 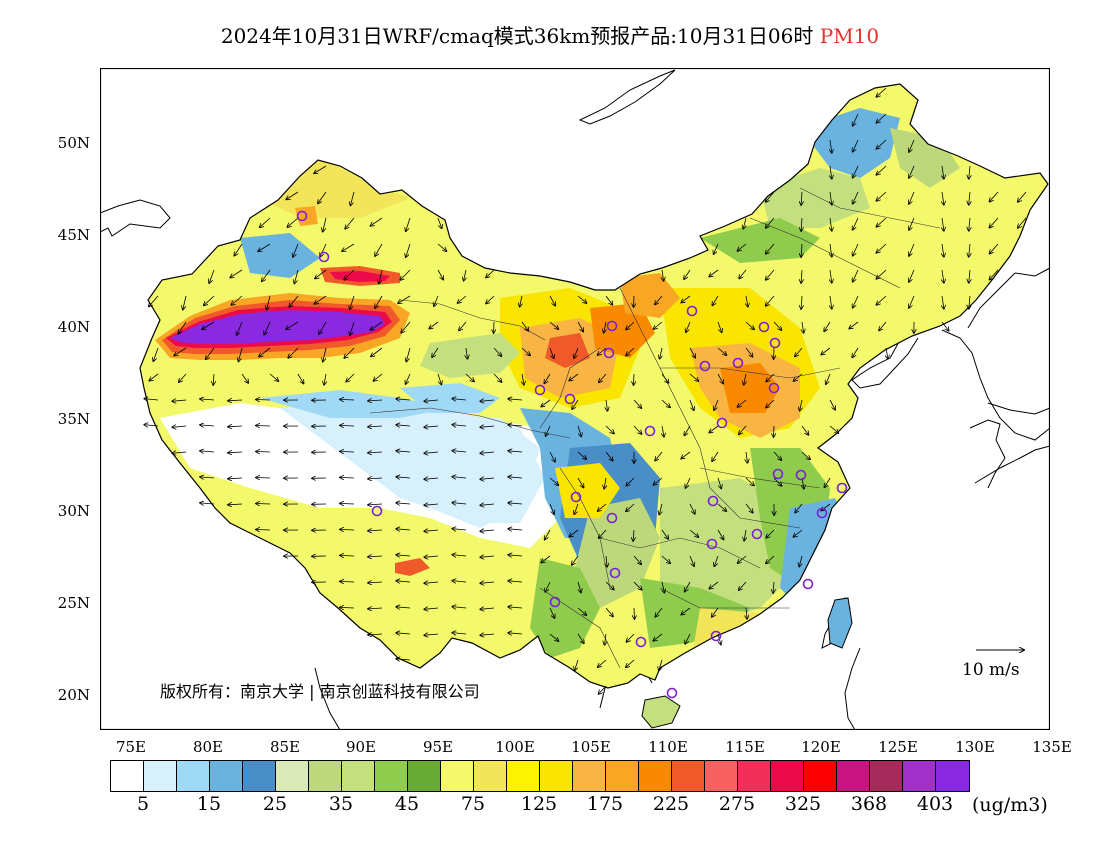 I want to click on legend-tick-label: 175, so click(x=605, y=804).